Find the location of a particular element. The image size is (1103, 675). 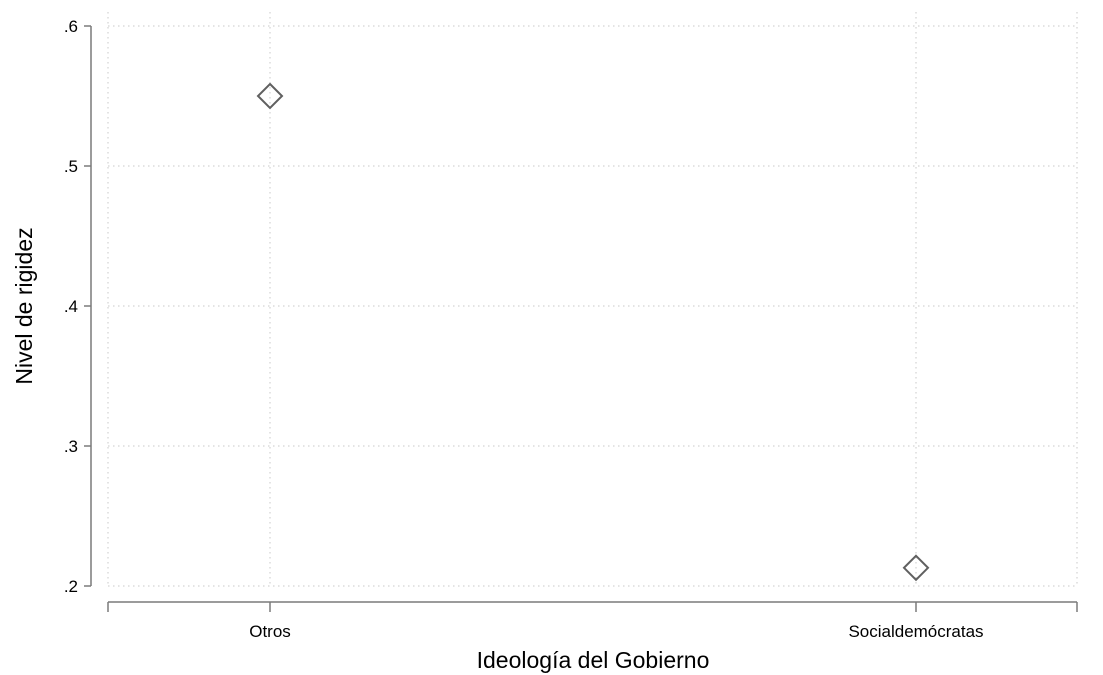

y-axis-title: Nivel de rigidez is located at coordinates (24, 305).